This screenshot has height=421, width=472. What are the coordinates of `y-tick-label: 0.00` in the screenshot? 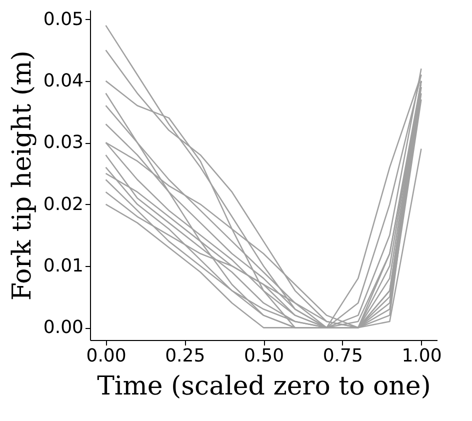 It's located at (63, 327).